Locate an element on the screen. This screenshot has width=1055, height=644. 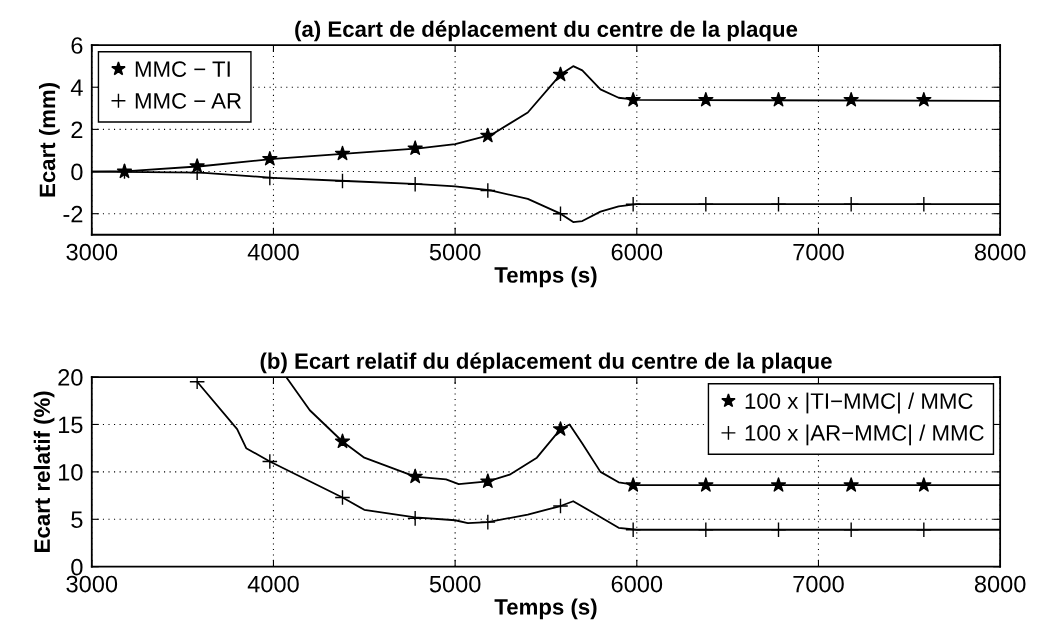
chart-title: (a) Ecart de déplacement du centre de la plaque is located at coordinates (546, 31).